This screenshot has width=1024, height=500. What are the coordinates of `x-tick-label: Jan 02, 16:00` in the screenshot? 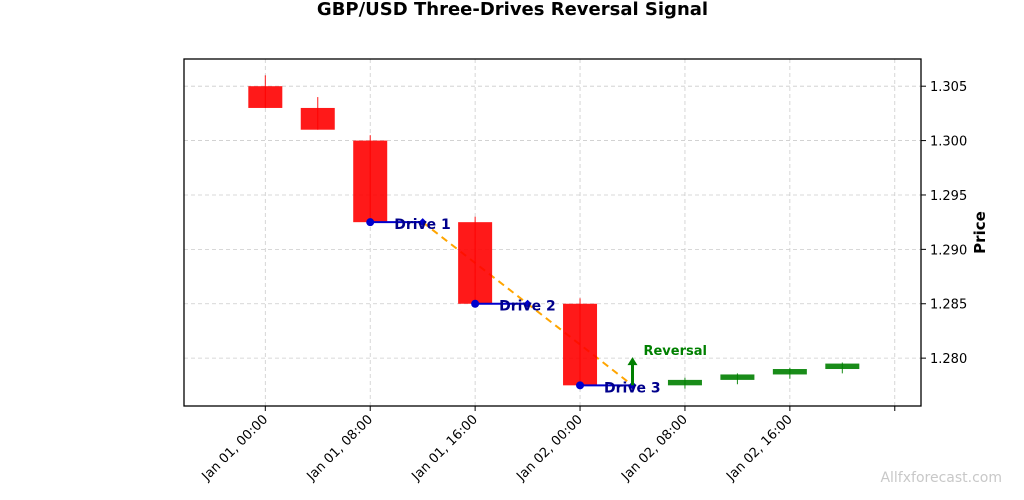 It's located at (759, 448).